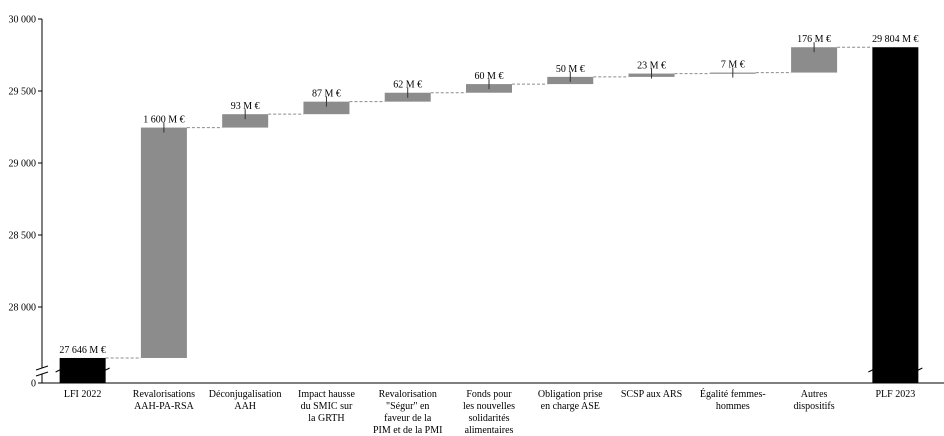 The width and height of the screenshot is (944, 436). Describe the element at coordinates (814, 394) in the screenshot. I see `category-label: Autres` at that location.